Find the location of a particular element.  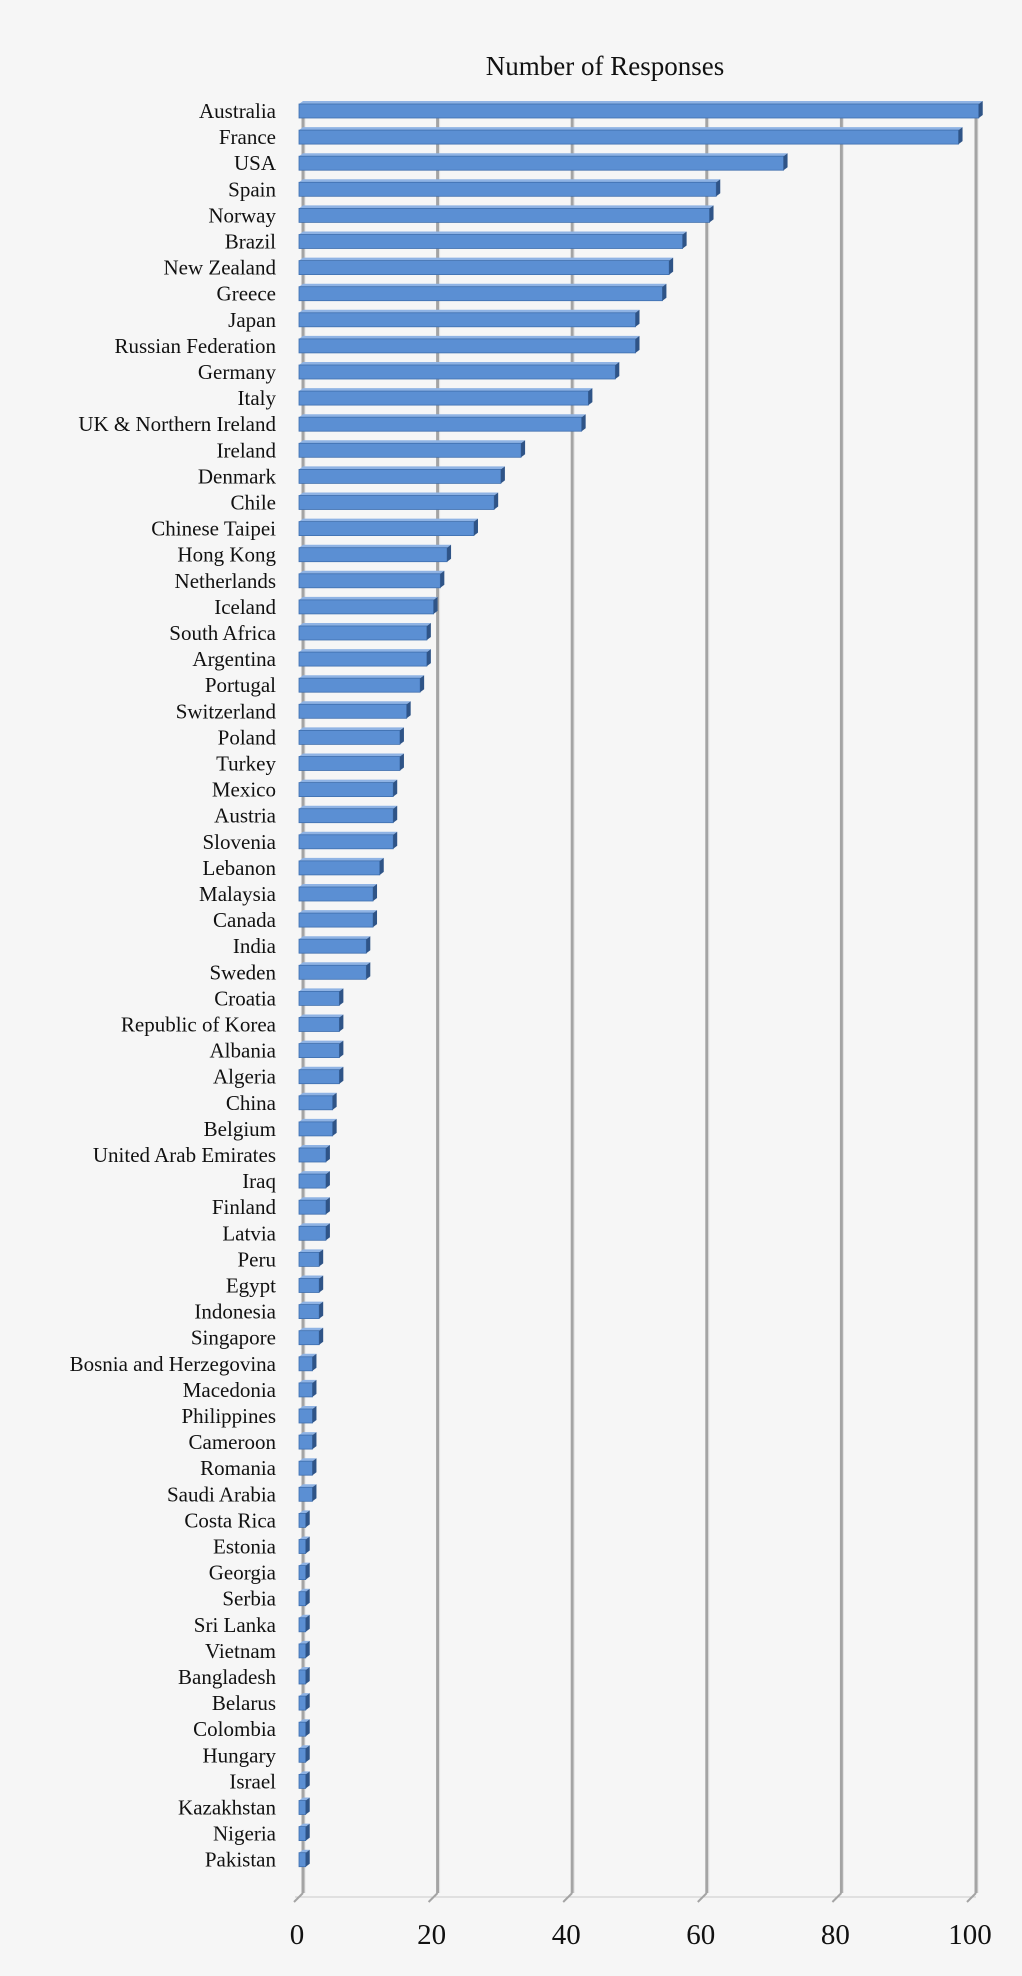

category-label: Germany is located at coordinates (237, 372).